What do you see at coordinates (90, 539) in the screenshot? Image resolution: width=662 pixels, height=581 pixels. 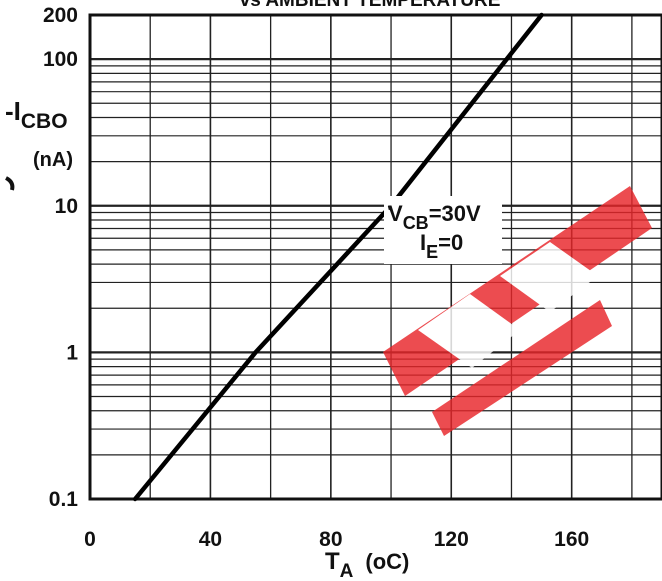 I see `x-tick-label: 0` at bounding box center [90, 539].